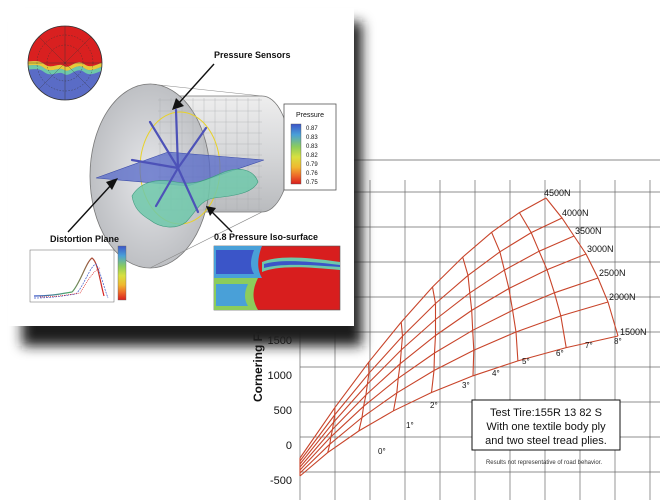 The width and height of the screenshot is (660, 500). Describe the element at coordinates (289, 446) in the screenshot. I see `y-tick-0: 0` at that location.